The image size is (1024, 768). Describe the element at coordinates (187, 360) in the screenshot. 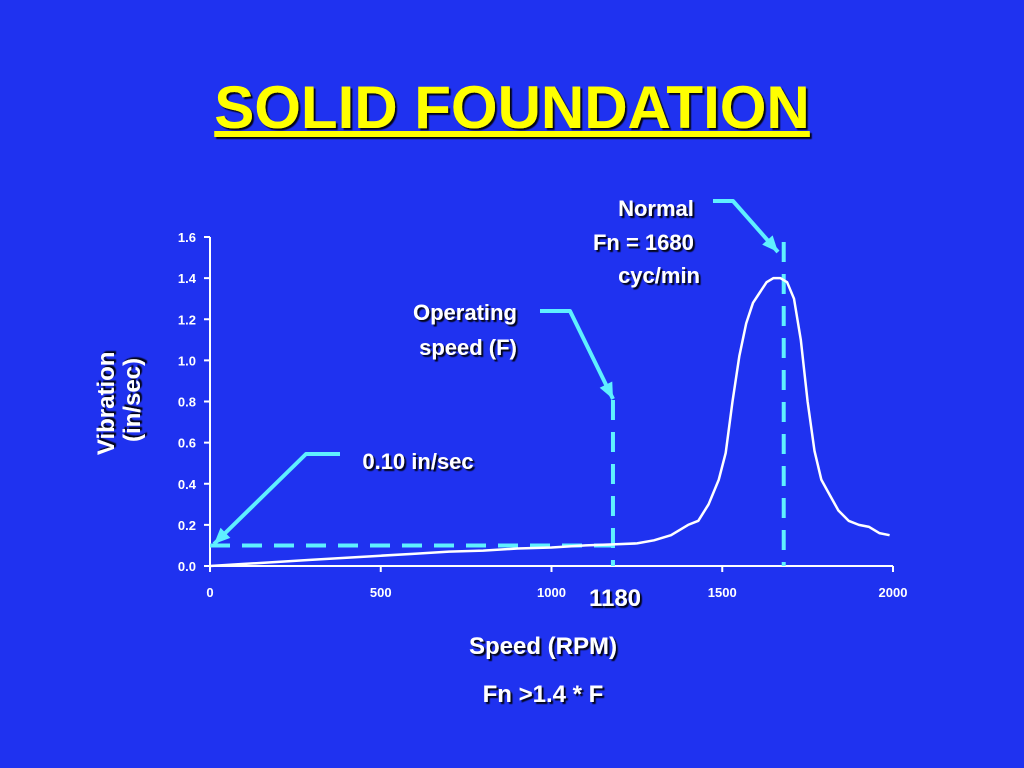

I see `y-tick-label: 1.0` at that location.